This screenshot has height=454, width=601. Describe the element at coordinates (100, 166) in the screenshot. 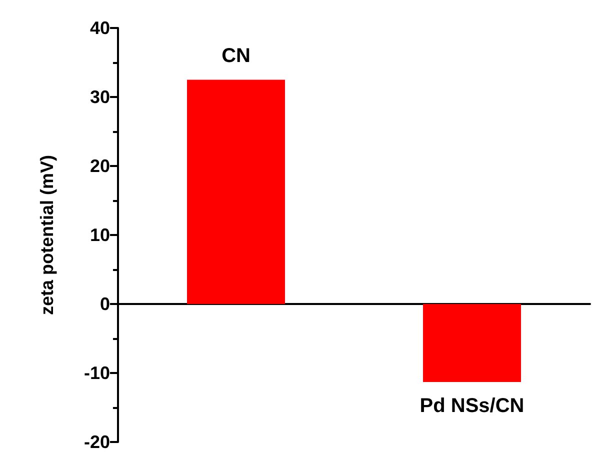

I see `y-tick-label: 20` at that location.